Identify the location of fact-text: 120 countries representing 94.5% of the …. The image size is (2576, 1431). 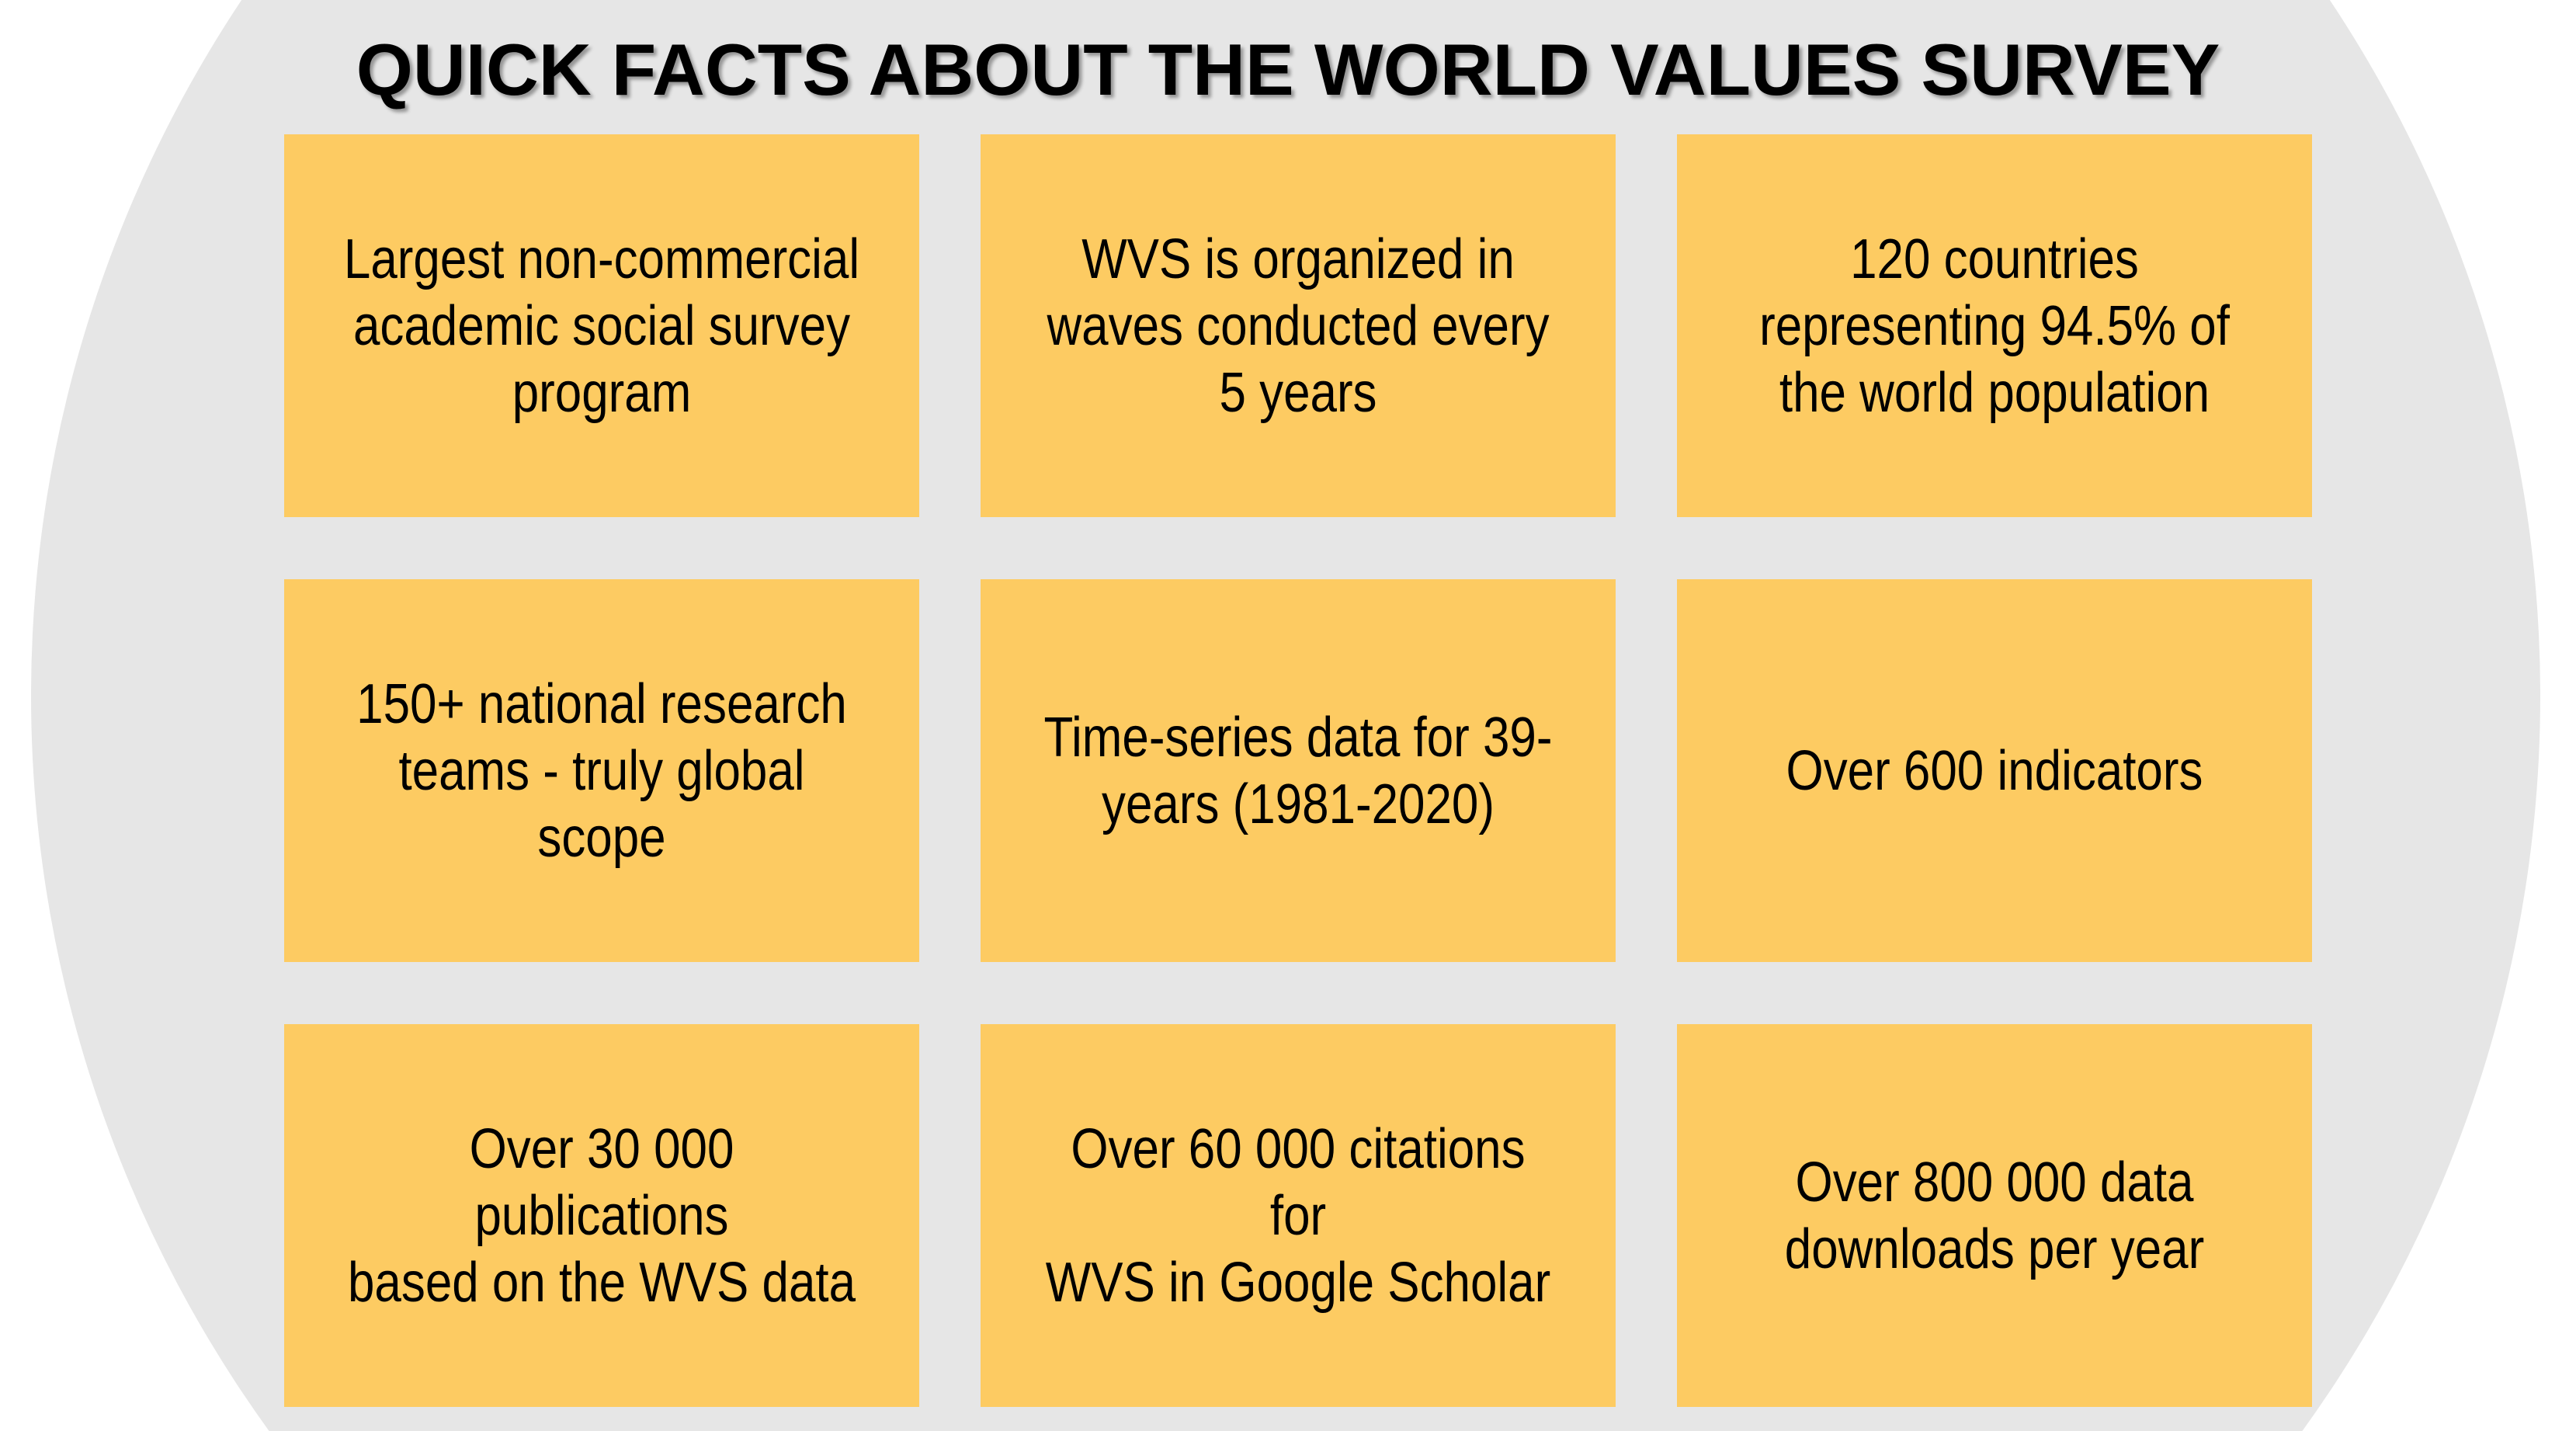
(1994, 326).